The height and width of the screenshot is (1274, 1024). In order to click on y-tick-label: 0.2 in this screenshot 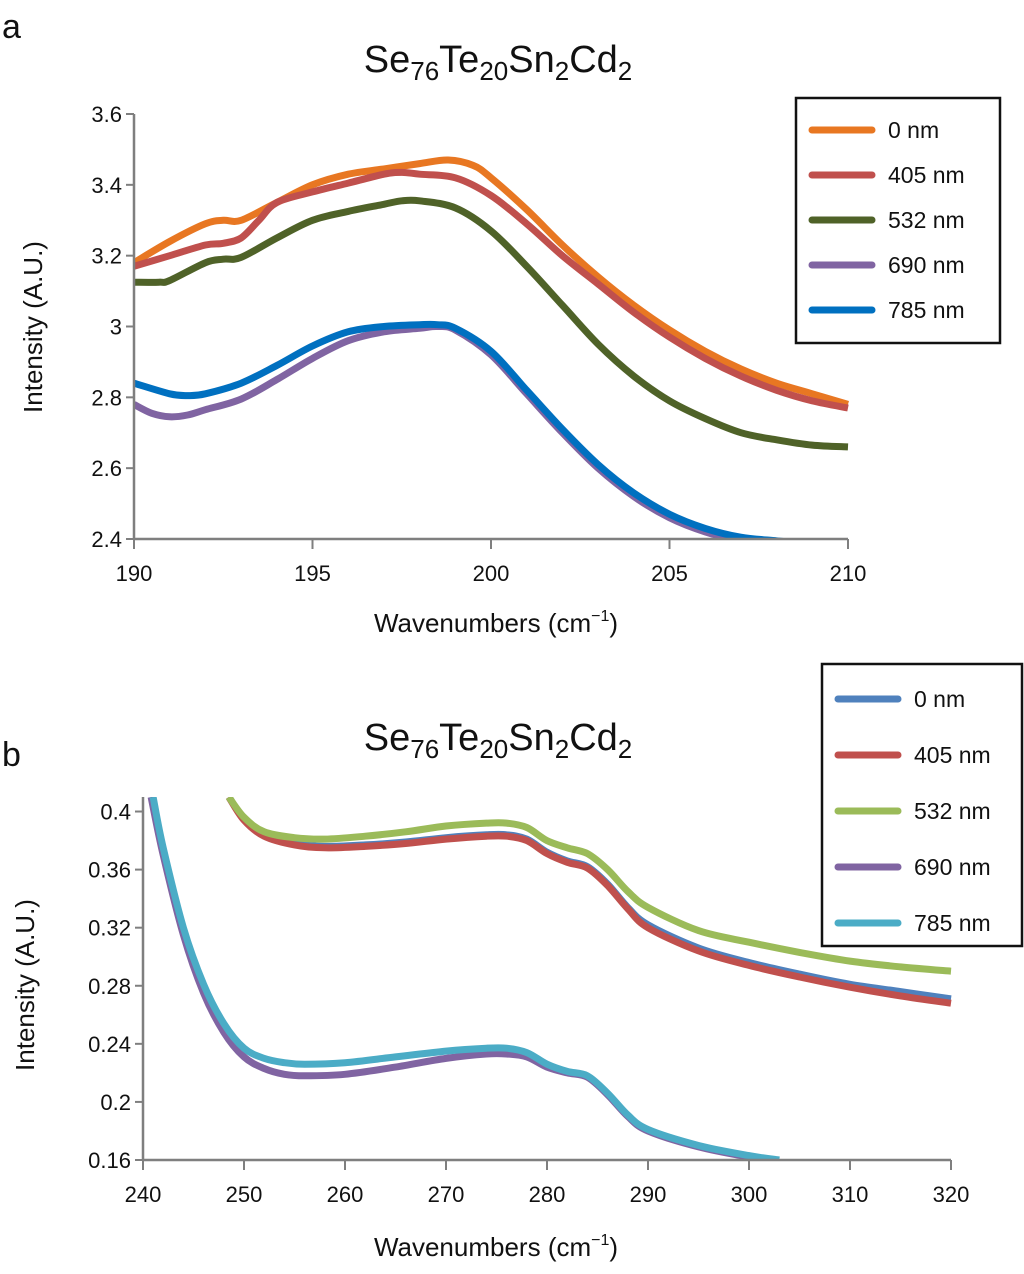, I will do `click(115, 1102)`.